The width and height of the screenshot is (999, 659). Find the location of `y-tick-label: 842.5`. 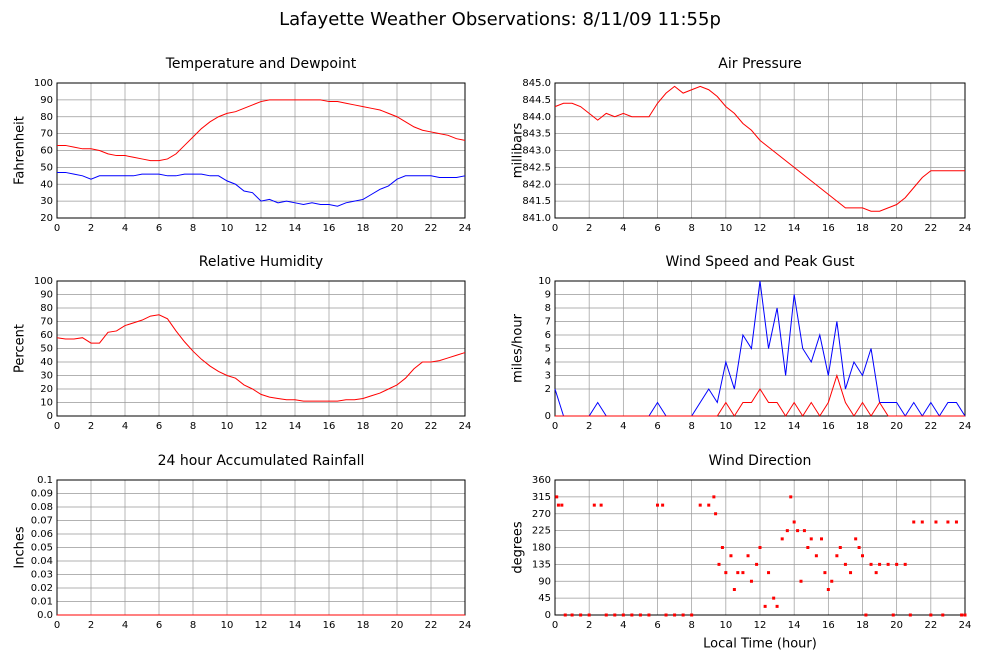

y-tick-label: 842.5 is located at coordinates (536, 167).